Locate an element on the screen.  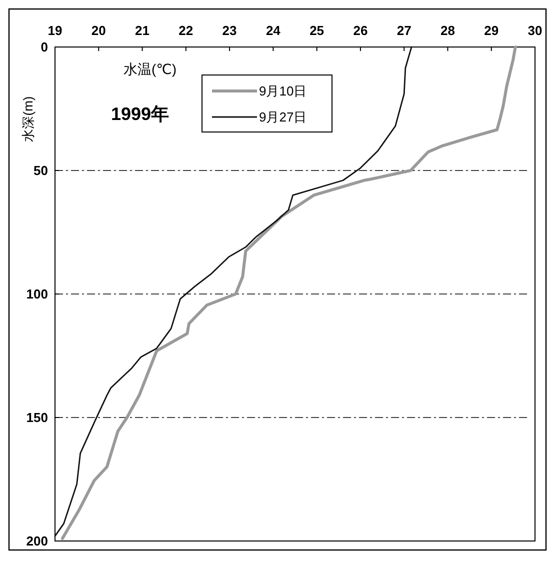
x-tick-label: 28 is located at coordinates (447, 30).